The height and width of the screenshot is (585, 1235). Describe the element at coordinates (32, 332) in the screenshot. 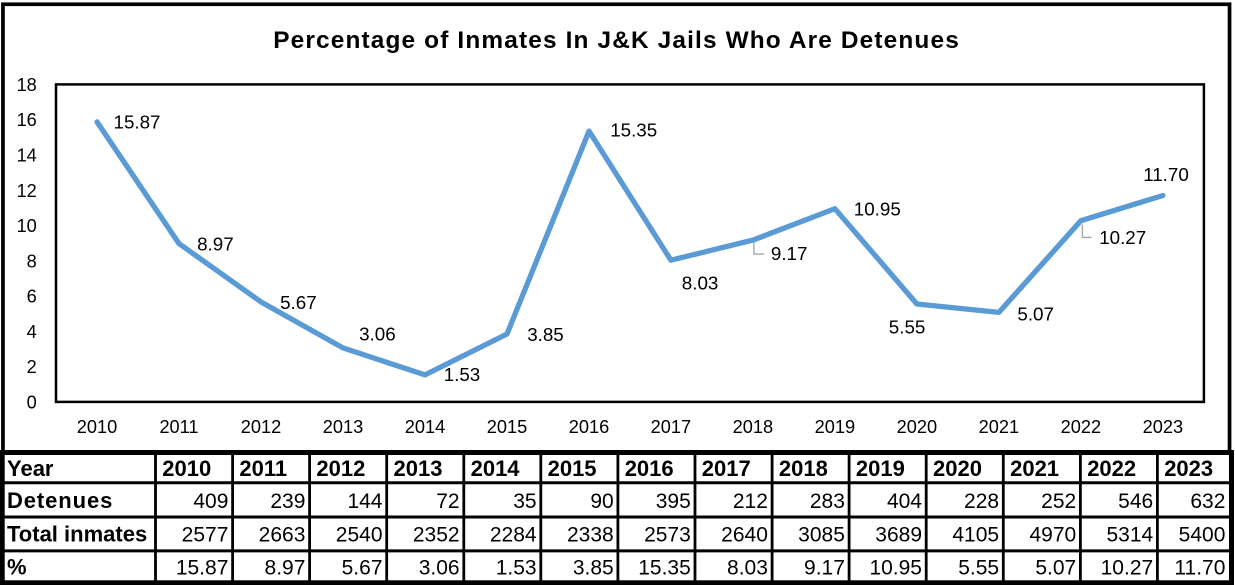

I see `svg-text: 4` at that location.